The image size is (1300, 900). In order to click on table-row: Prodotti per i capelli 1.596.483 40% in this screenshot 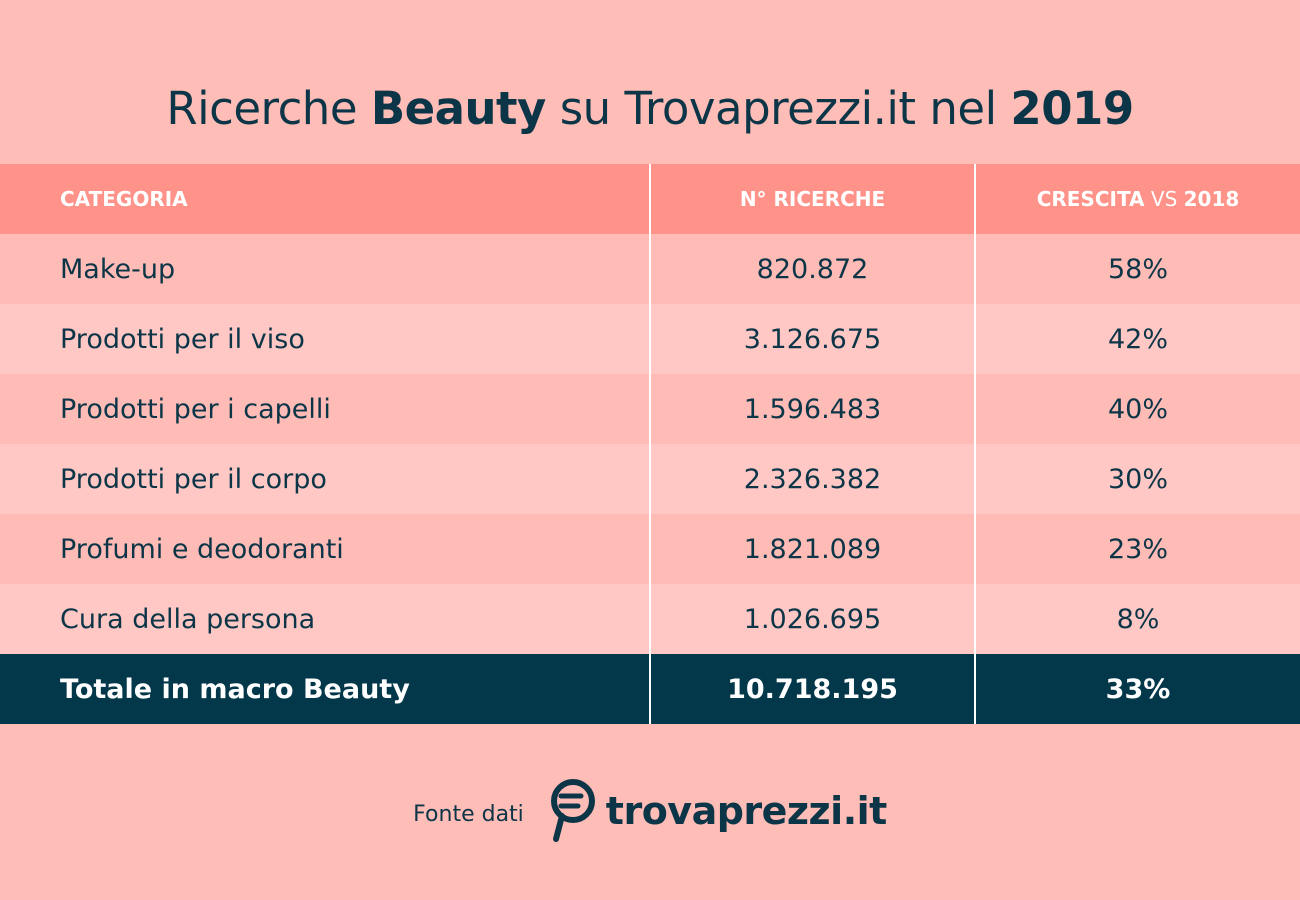, I will do `click(650, 409)`.